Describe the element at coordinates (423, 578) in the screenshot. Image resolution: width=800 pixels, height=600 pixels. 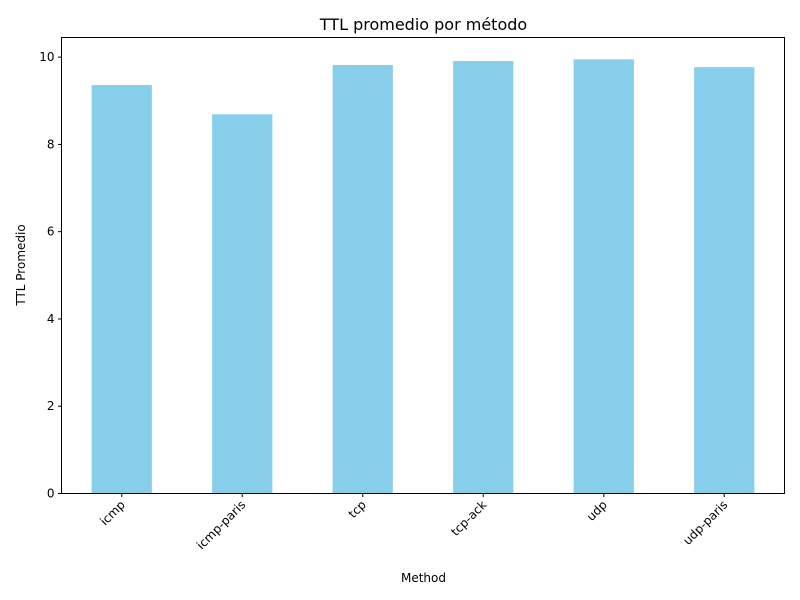
I see `x-axis-label: Method` at that location.